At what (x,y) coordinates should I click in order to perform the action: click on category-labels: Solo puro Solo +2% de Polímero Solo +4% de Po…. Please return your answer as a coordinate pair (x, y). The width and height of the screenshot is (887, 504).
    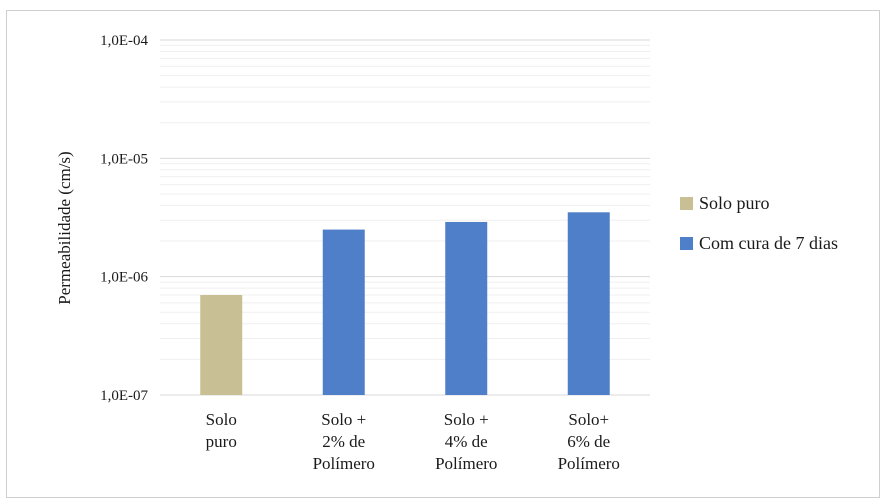
    Looking at the image, I should click on (413, 441).